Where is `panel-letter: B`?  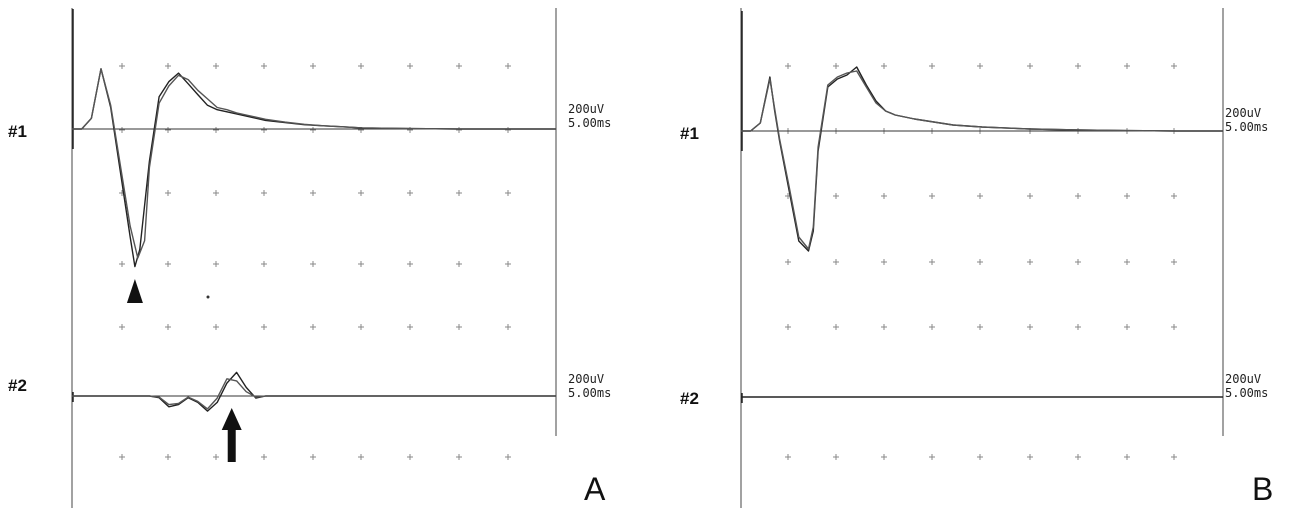 panel-letter: B is located at coordinates (1262, 489).